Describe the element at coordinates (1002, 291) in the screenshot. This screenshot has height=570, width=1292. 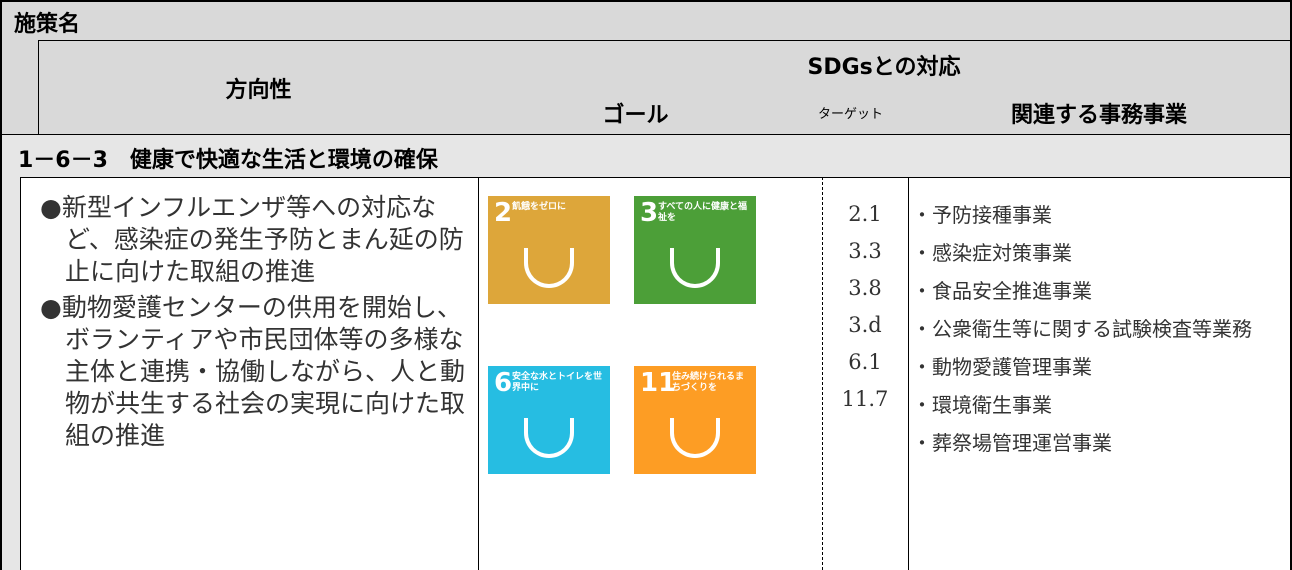
I see `project: ・食品安全推進事業` at that location.